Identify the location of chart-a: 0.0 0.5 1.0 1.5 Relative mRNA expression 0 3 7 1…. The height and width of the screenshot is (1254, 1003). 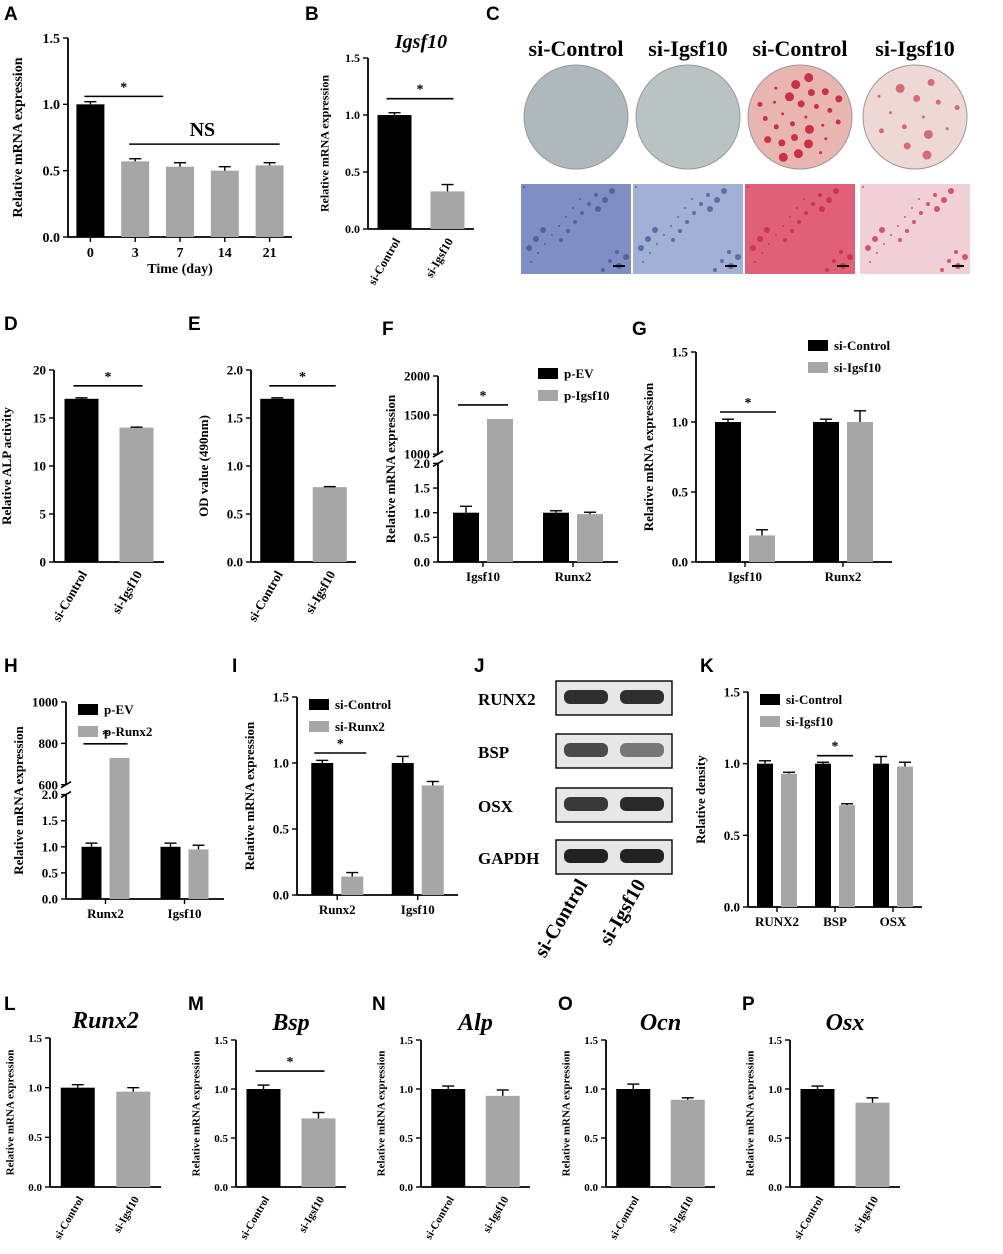
(151, 154).